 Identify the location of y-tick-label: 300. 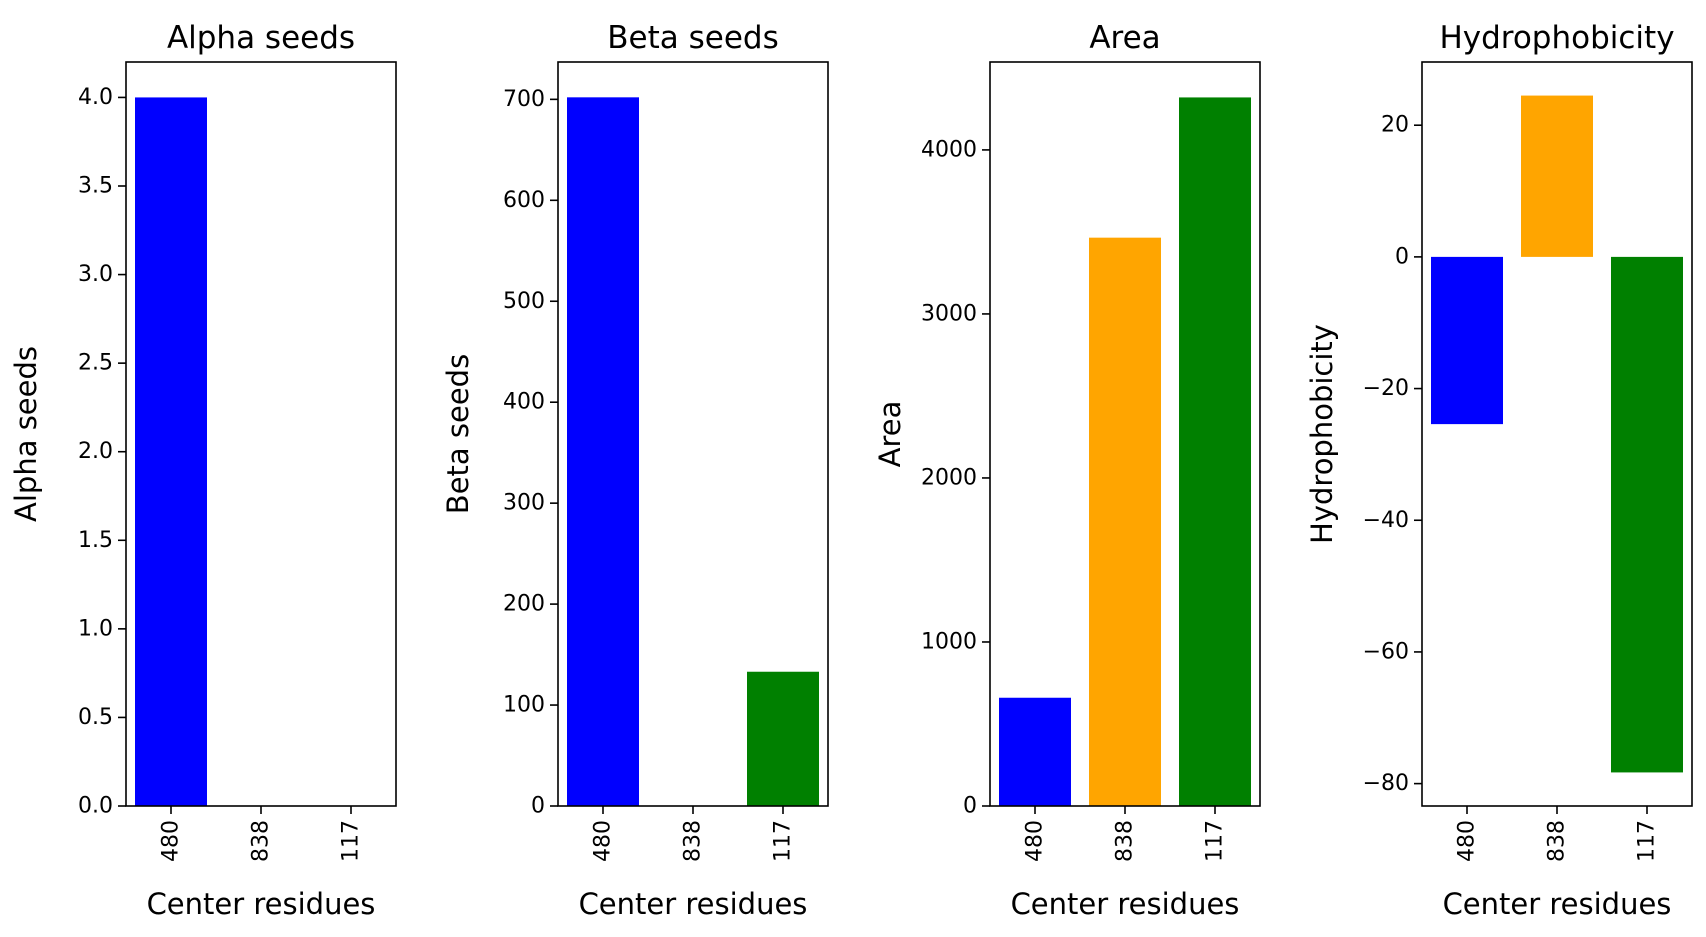
(524, 503).